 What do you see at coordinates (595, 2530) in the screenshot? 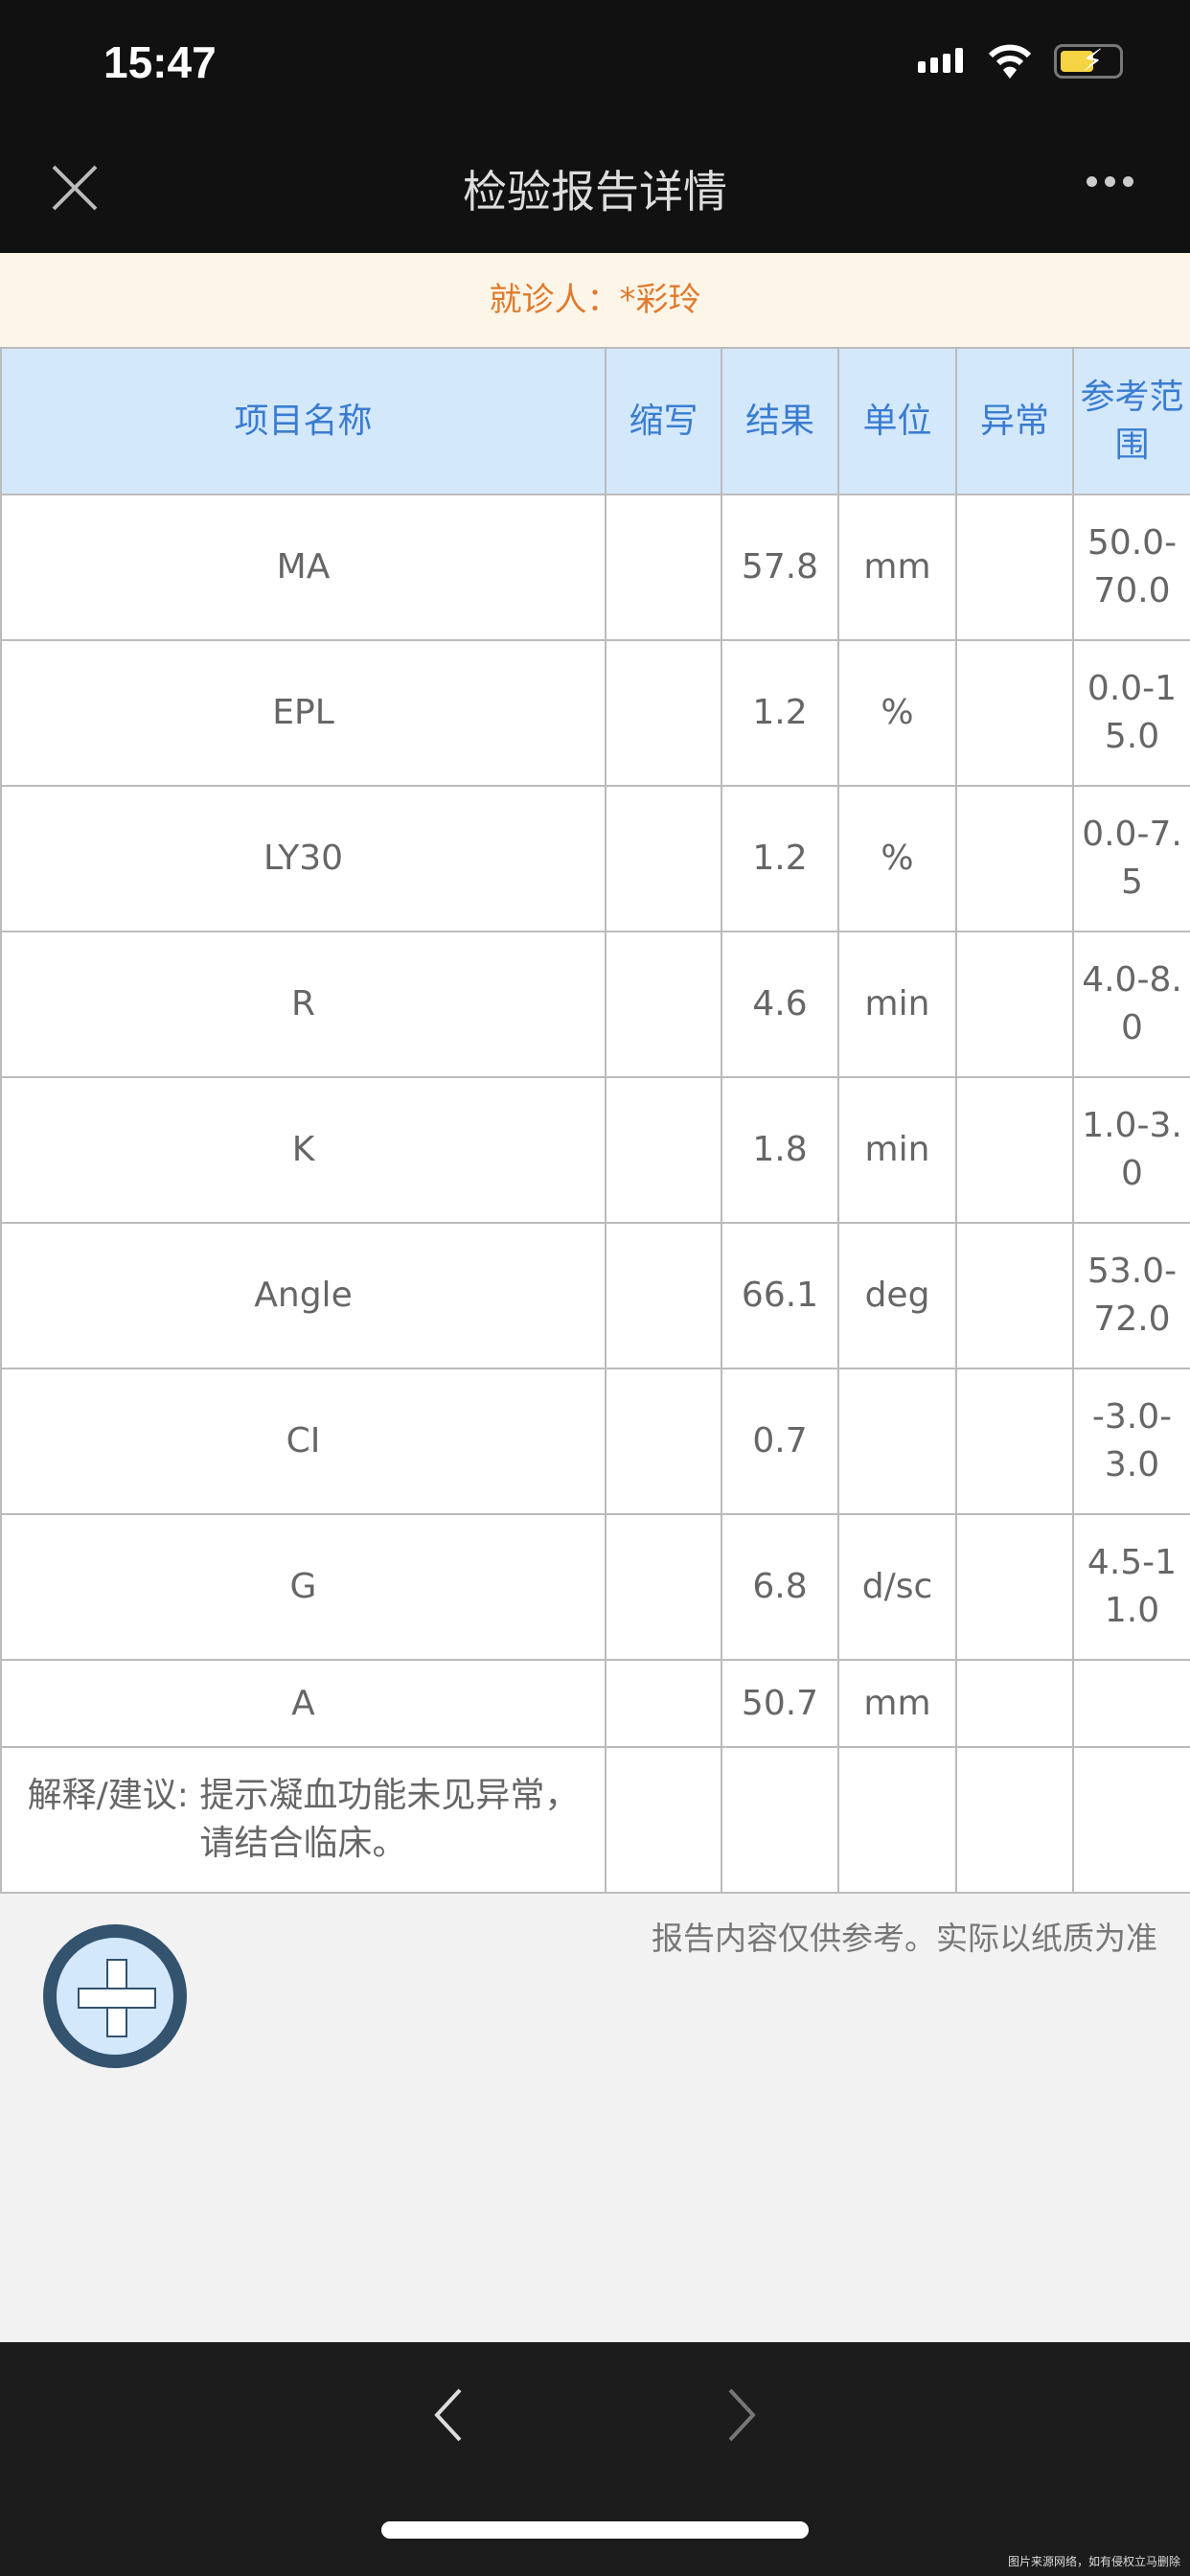
I see `home-indicator` at bounding box center [595, 2530].